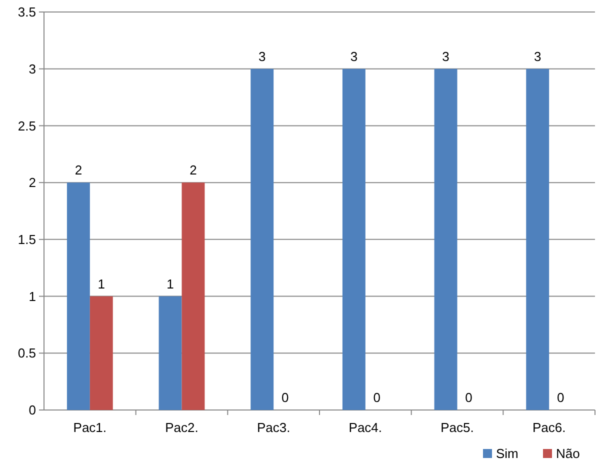 This screenshot has height=472, width=603. Describe the element at coordinates (549, 427) in the screenshot. I see `x-tick-label: Pac6.` at that location.